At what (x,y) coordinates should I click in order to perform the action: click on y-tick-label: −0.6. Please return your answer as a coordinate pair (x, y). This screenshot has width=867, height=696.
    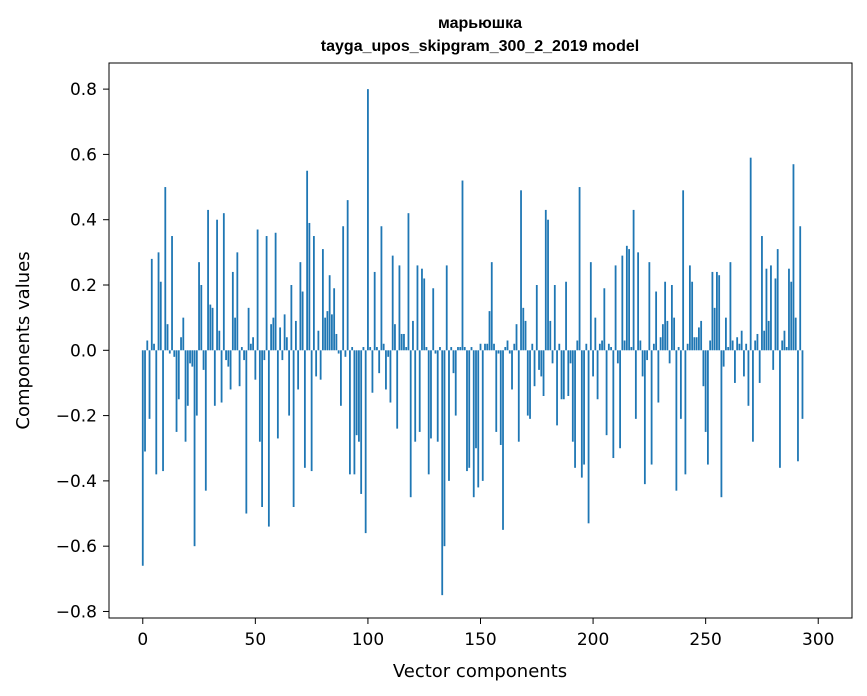
    Looking at the image, I should click on (76, 547).